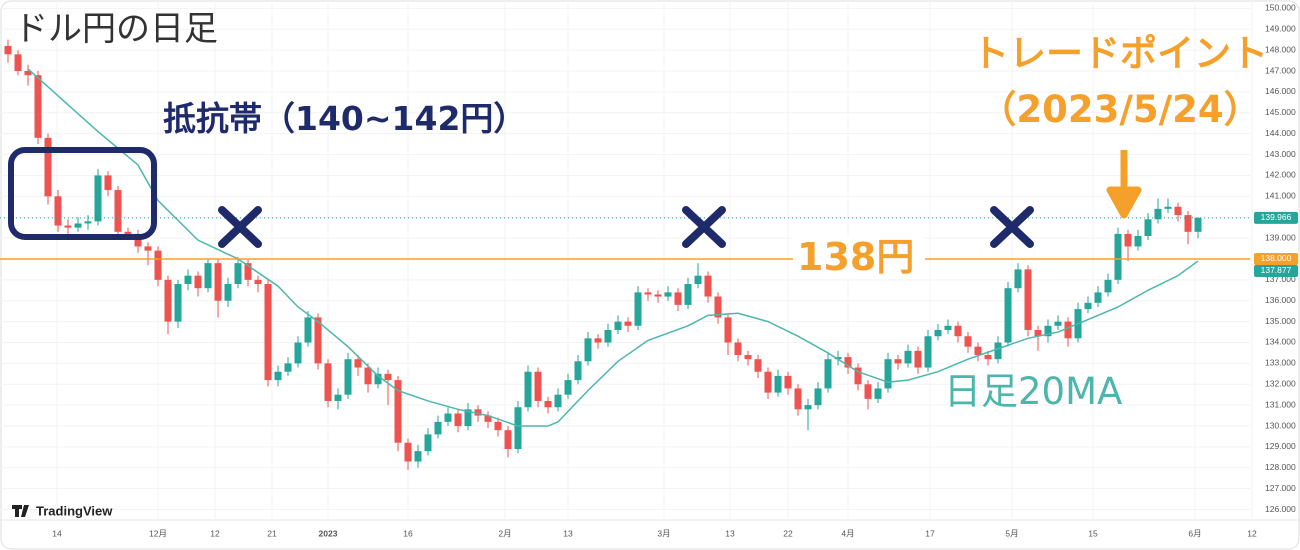  What do you see at coordinates (504, 533) in the screenshot?
I see `x-tick-label: 2月` at bounding box center [504, 533].